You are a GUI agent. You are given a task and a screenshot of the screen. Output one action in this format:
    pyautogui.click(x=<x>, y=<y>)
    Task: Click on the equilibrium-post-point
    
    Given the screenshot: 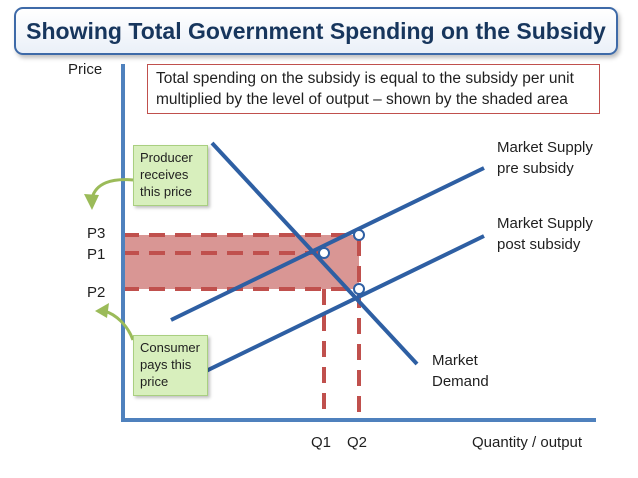 What is the action you would take?
    pyautogui.click(x=359, y=289)
    